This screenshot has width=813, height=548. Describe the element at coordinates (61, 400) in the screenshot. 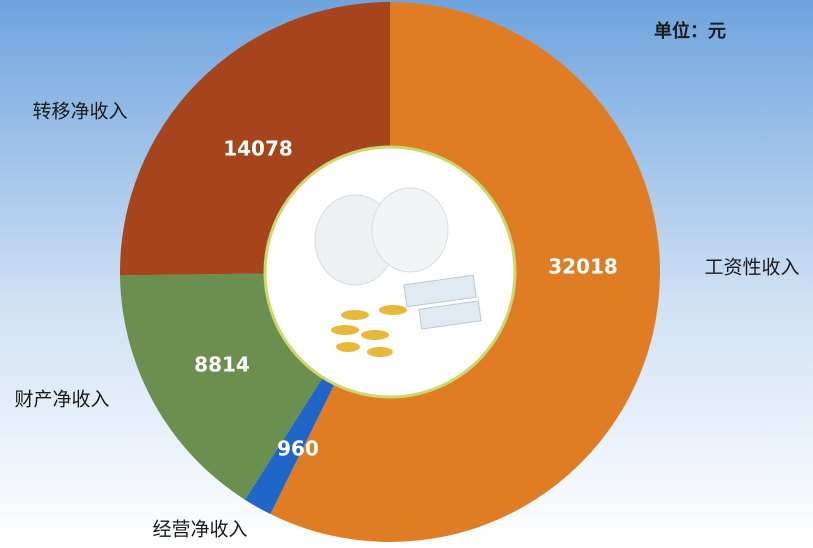

I see `category-label: 财产净收入` at that location.